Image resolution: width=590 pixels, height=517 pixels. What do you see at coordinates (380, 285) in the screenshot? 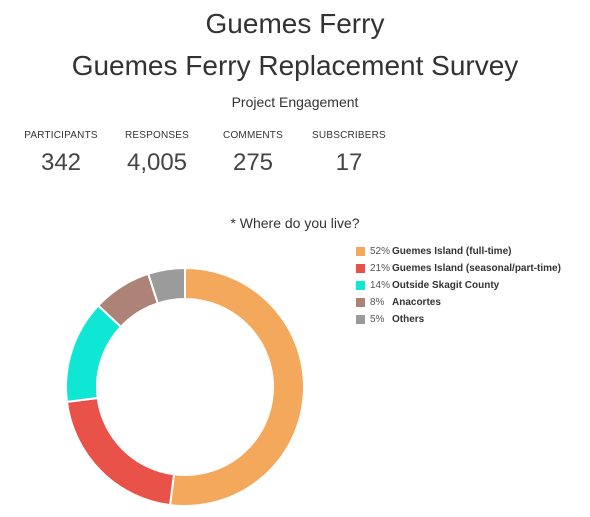
I see `legend-percent: 14%` at bounding box center [380, 285].